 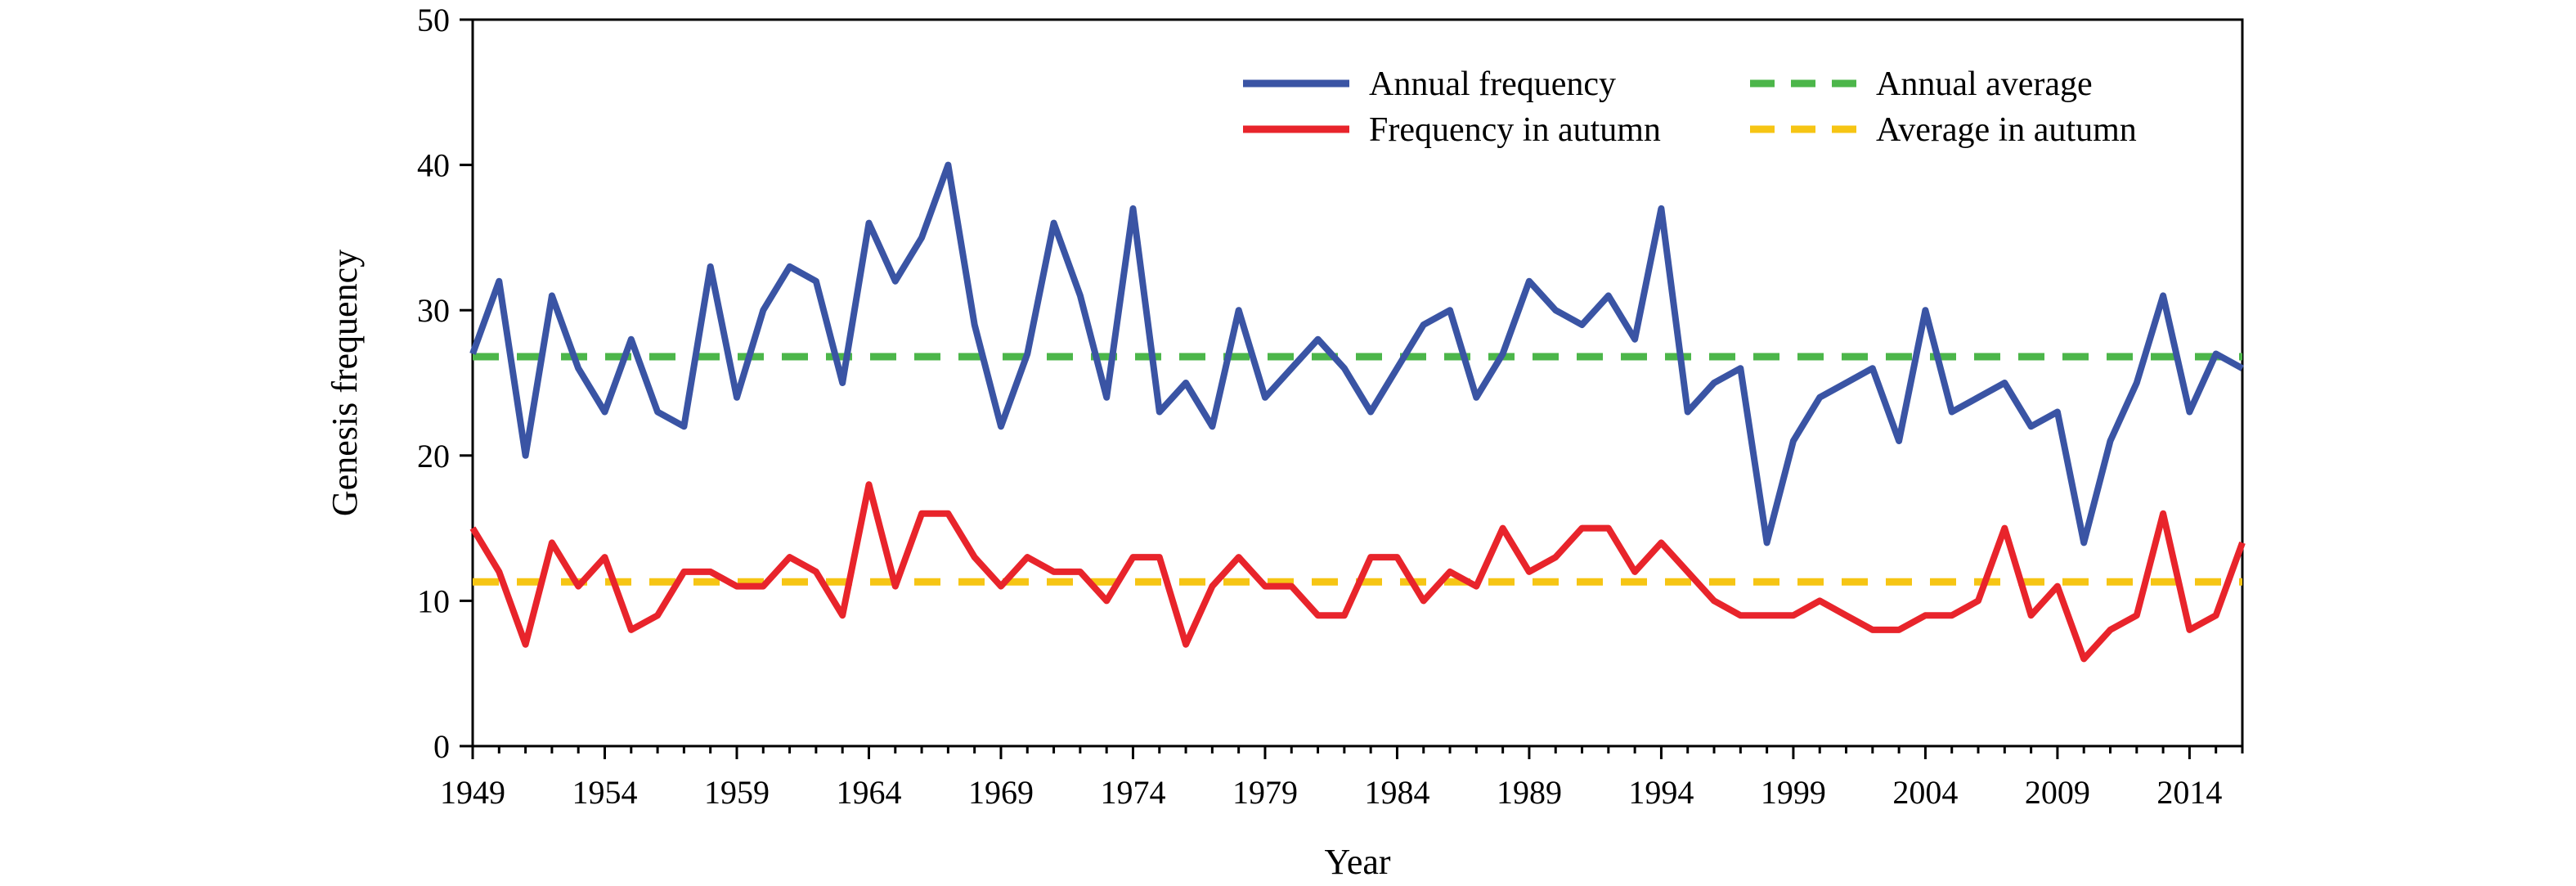 What do you see at coordinates (1493, 84) in the screenshot?
I see `legend-label: Annual frequency` at bounding box center [1493, 84].